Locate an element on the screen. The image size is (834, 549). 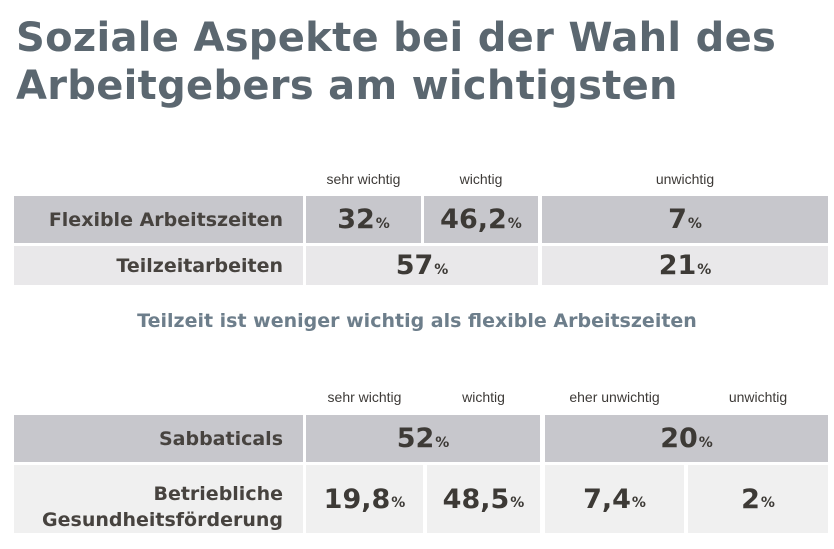
column-header-eher-unwichtig: eher unwichtig is located at coordinates (614, 397).